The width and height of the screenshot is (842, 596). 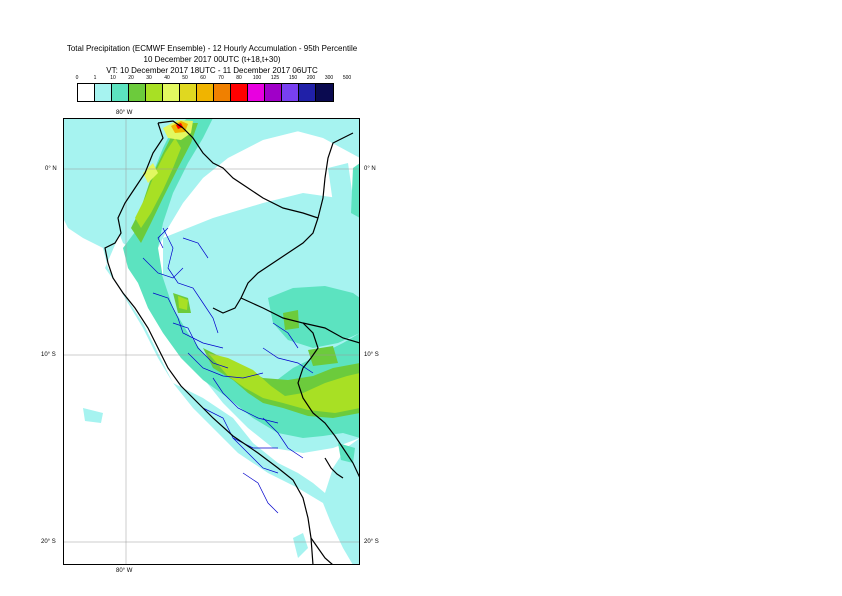 I want to click on legend-label: 20, so click(x=131, y=78).